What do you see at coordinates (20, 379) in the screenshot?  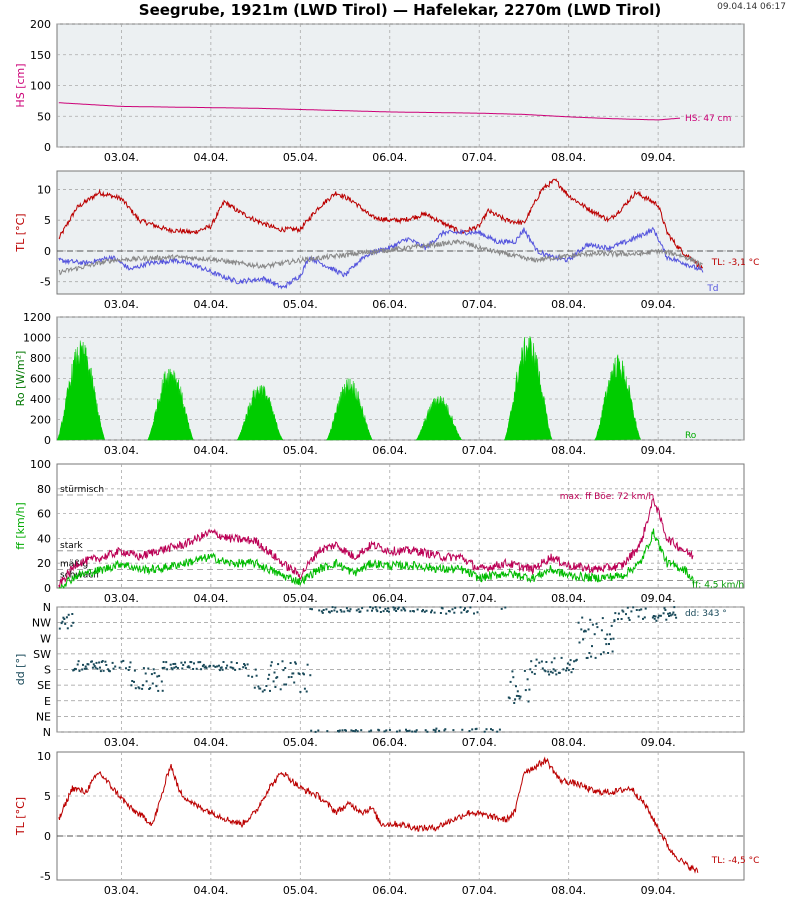 I see `y-axis-label: Ro [W/m²]` at bounding box center [20, 379].